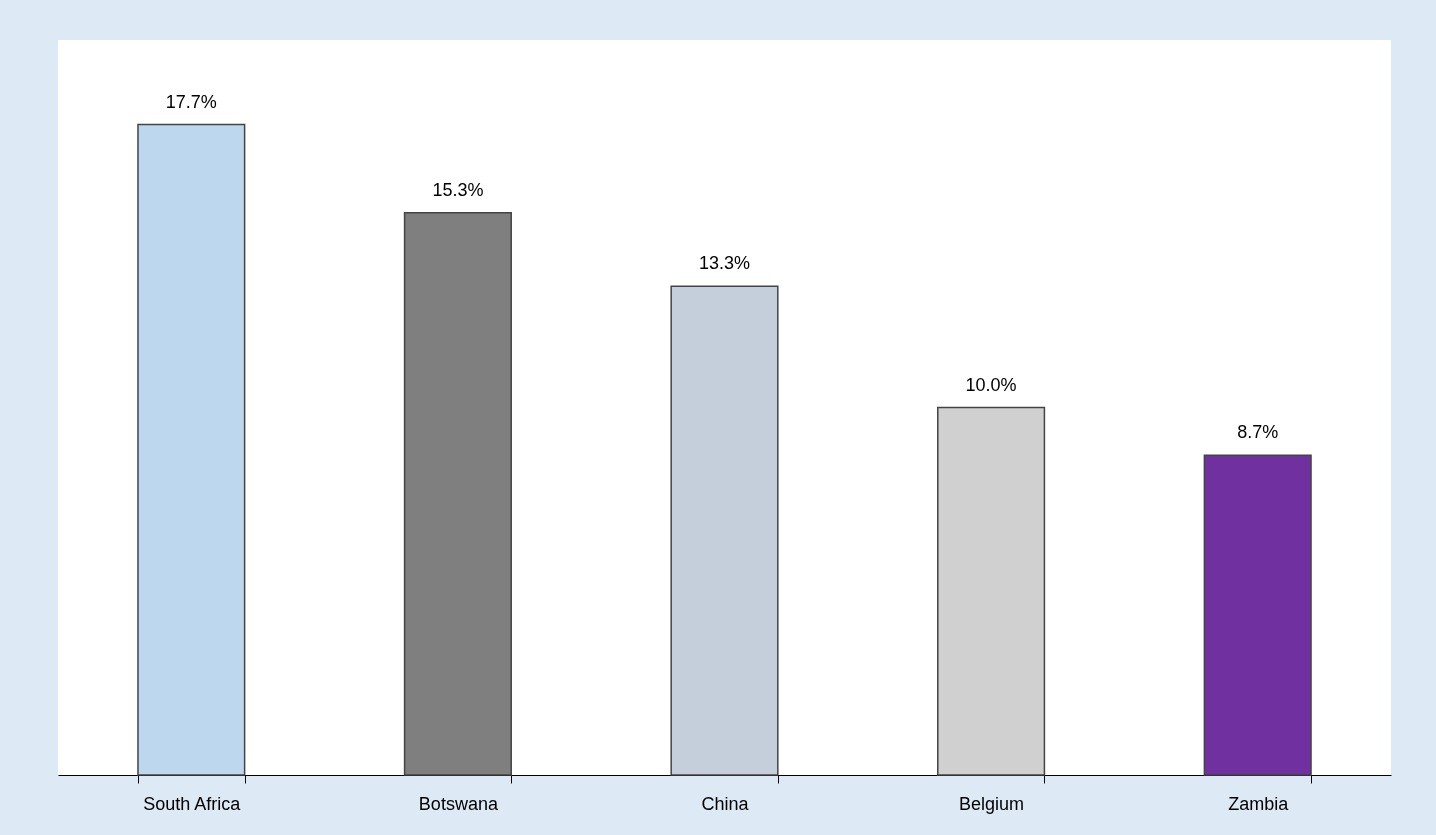  Describe the element at coordinates (1258, 432) in the screenshot. I see `data-label: 8.7%` at that location.